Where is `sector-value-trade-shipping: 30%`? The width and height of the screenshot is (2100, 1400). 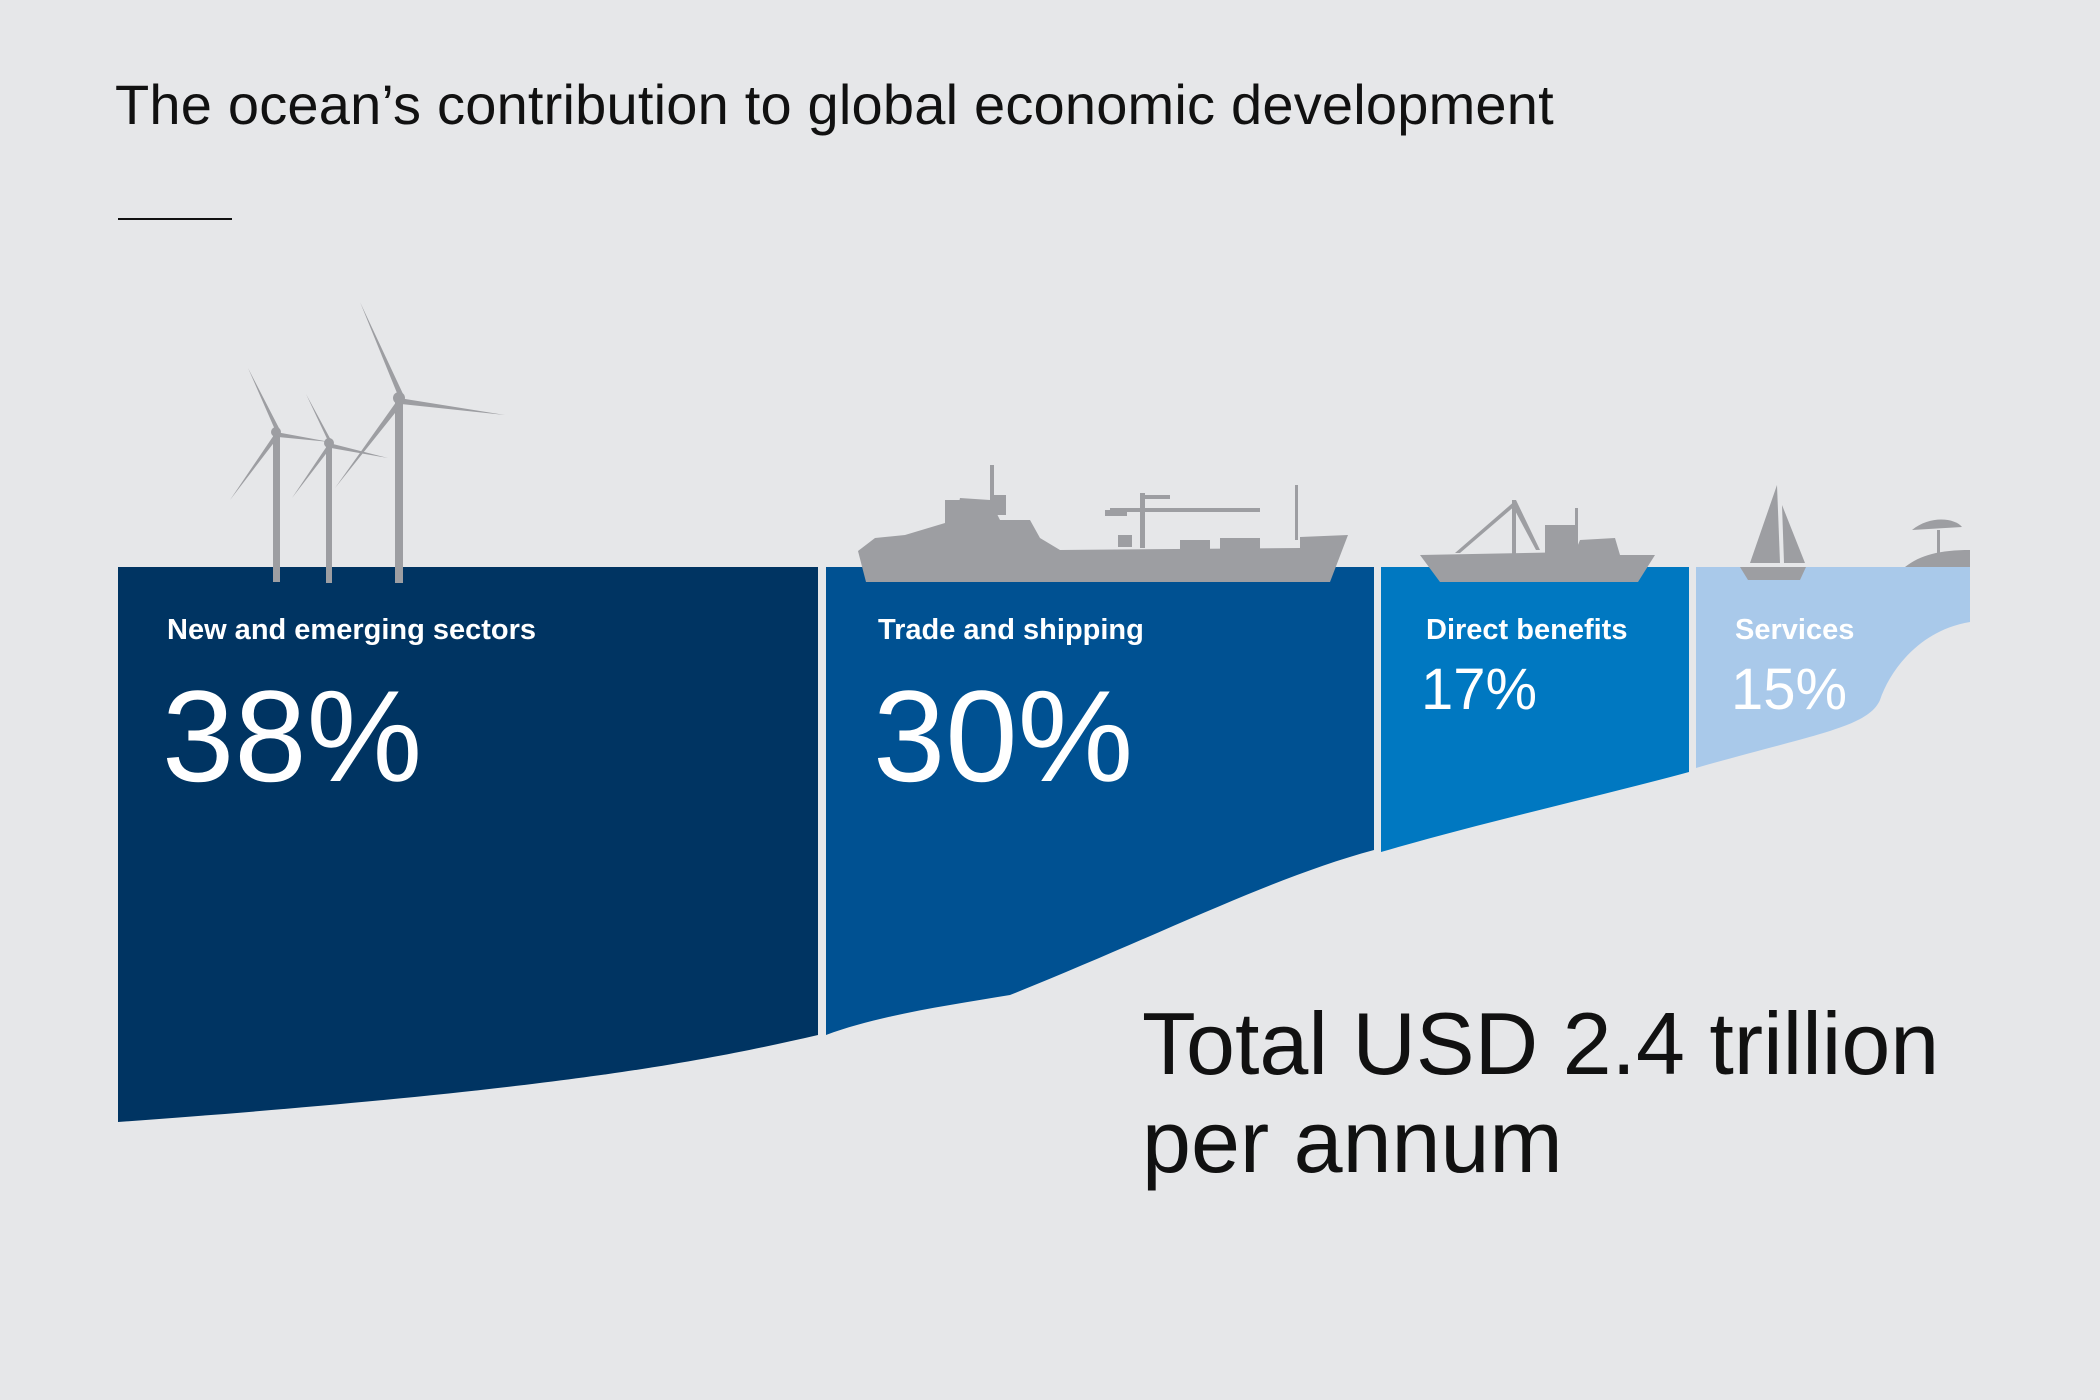
sector-value-trade-shipping: 30% is located at coordinates (1003, 736).